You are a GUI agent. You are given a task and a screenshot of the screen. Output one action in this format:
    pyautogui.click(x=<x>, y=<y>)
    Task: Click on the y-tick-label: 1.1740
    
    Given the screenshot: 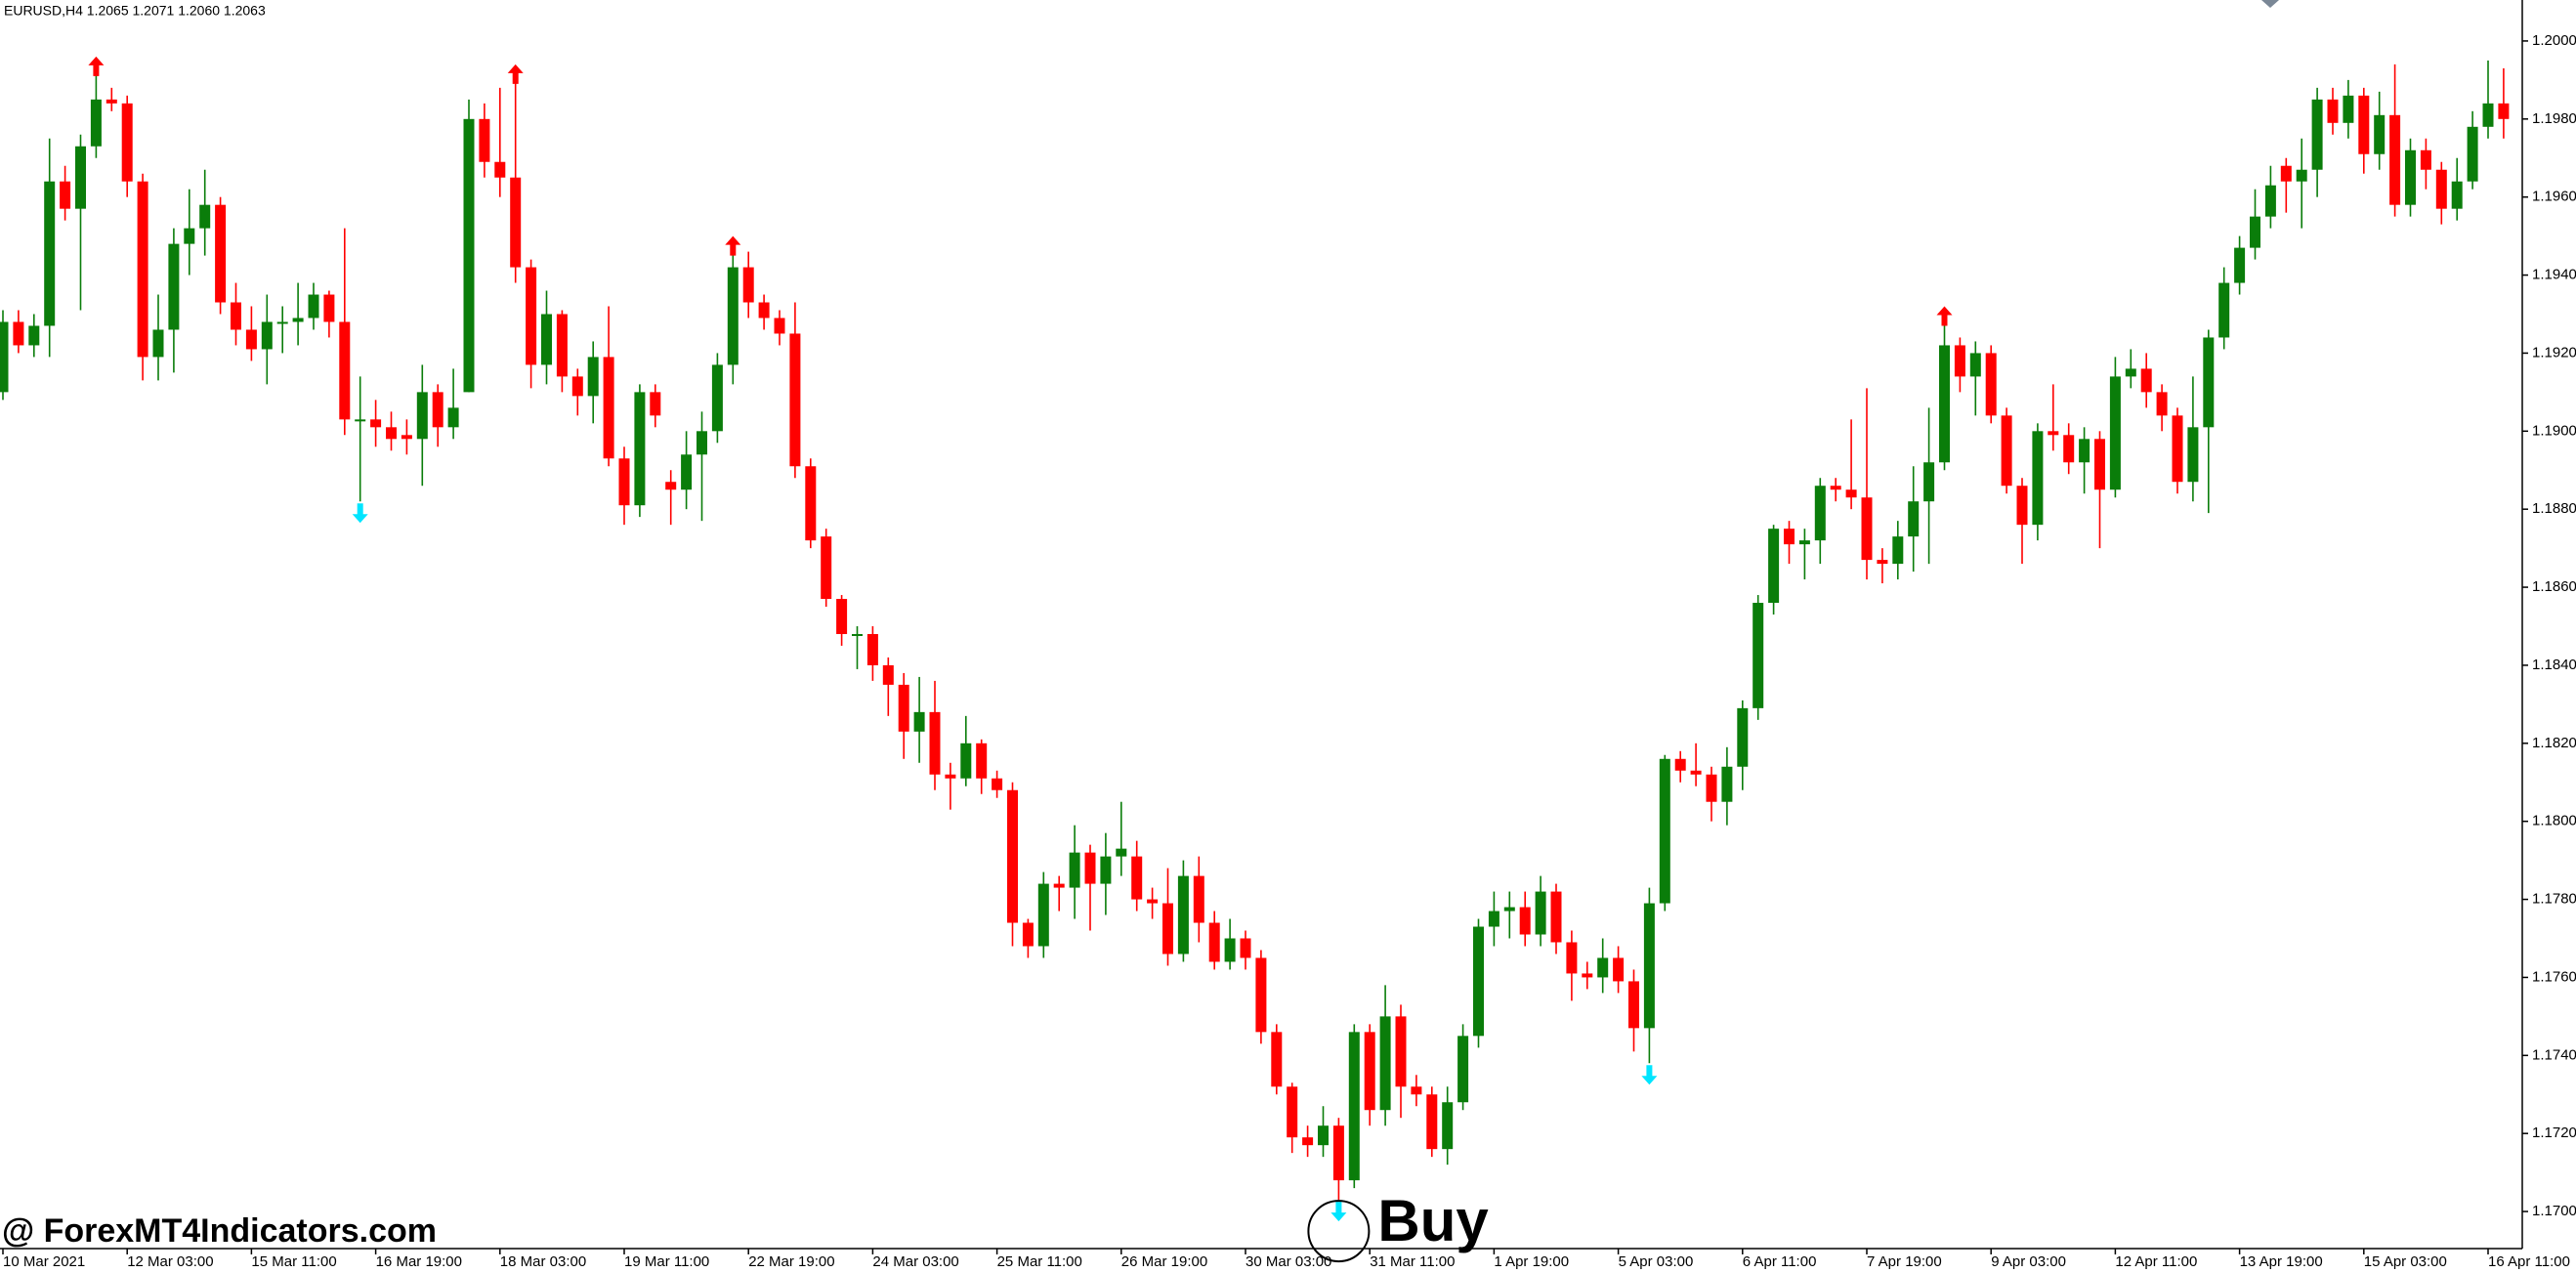 What is the action you would take?
    pyautogui.click(x=2554, y=1055)
    